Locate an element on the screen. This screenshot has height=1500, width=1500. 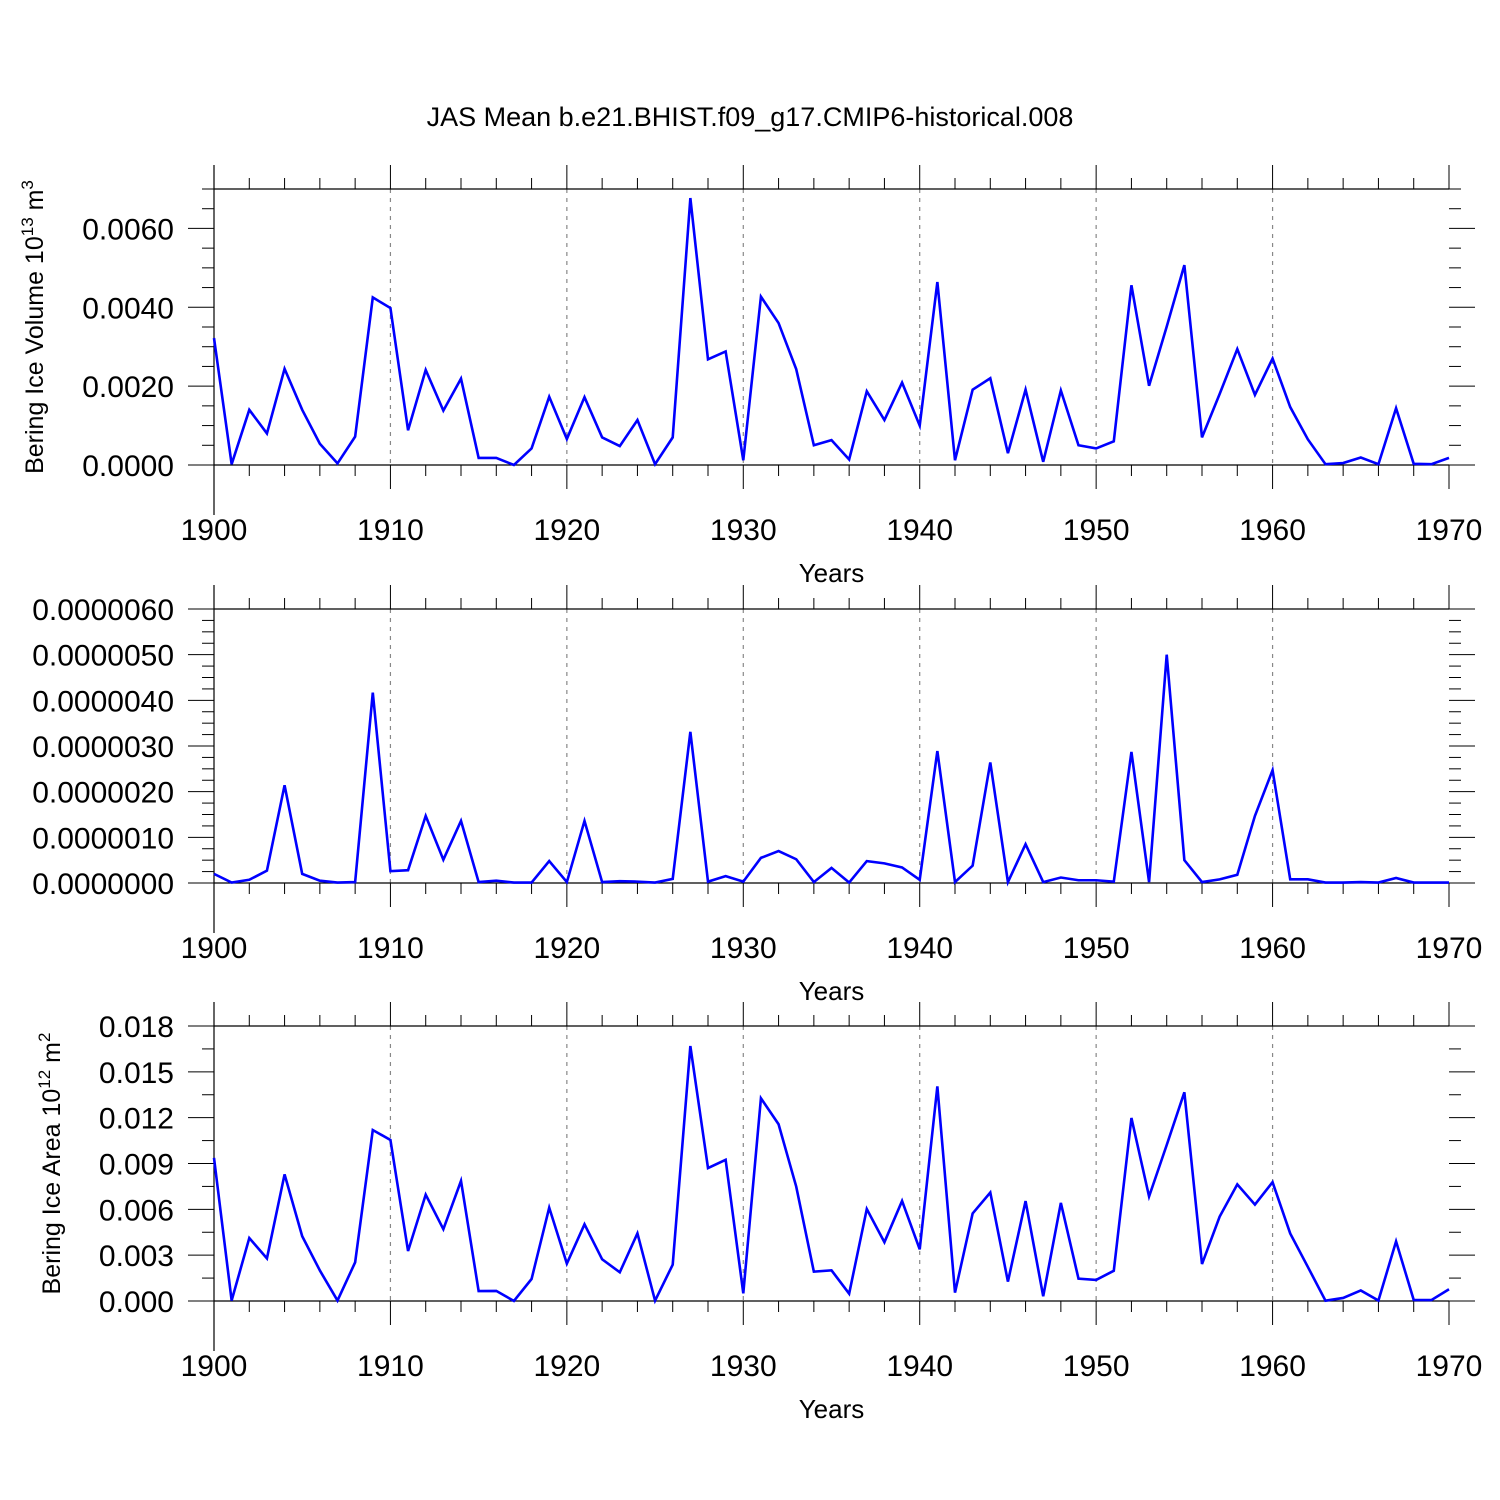
y-tick-label: 0.0000040 is located at coordinates (103, 701).